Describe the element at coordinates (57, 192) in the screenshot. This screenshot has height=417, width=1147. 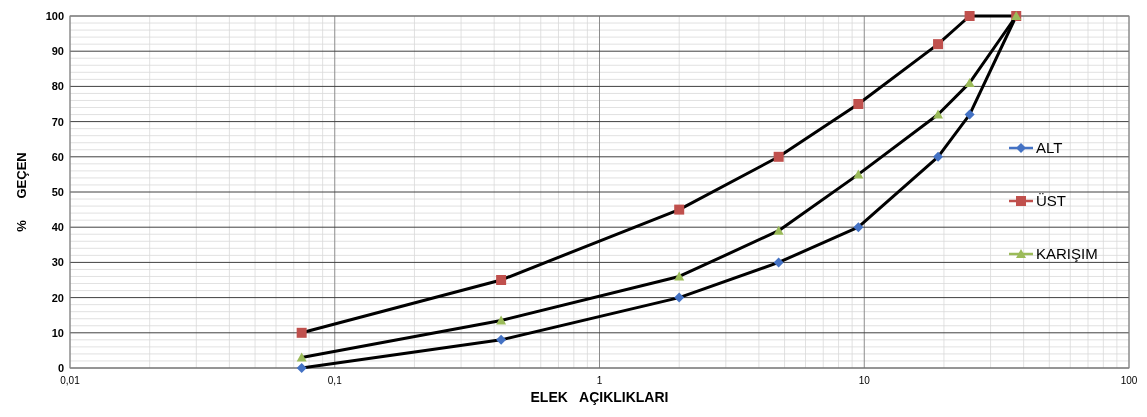
I see `y-tick-label: 50` at that location.